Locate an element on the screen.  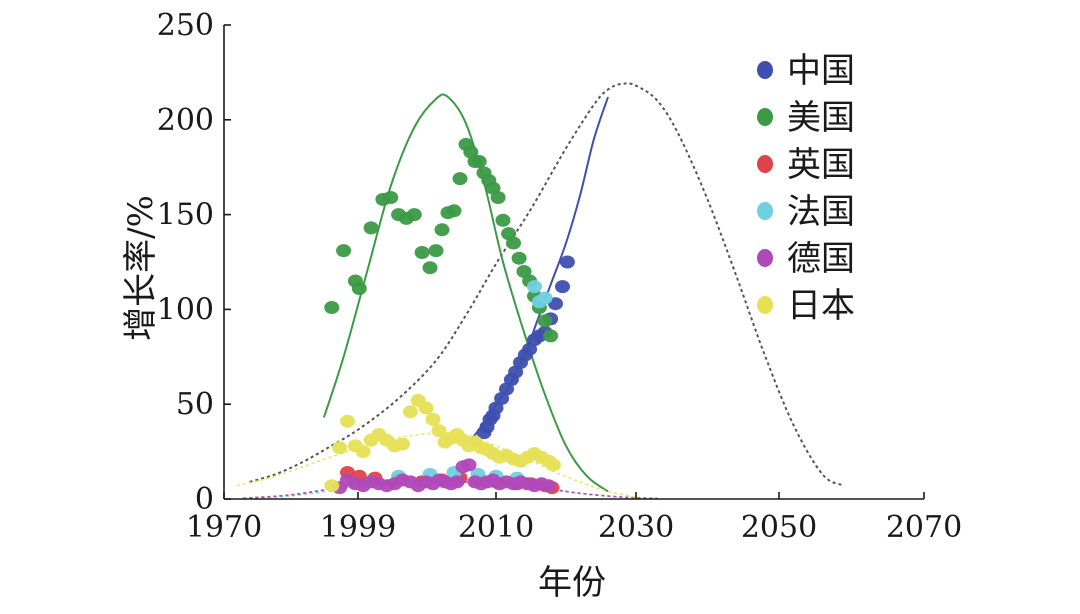
y-tick-label-1: 50 is located at coordinates (195, 404).